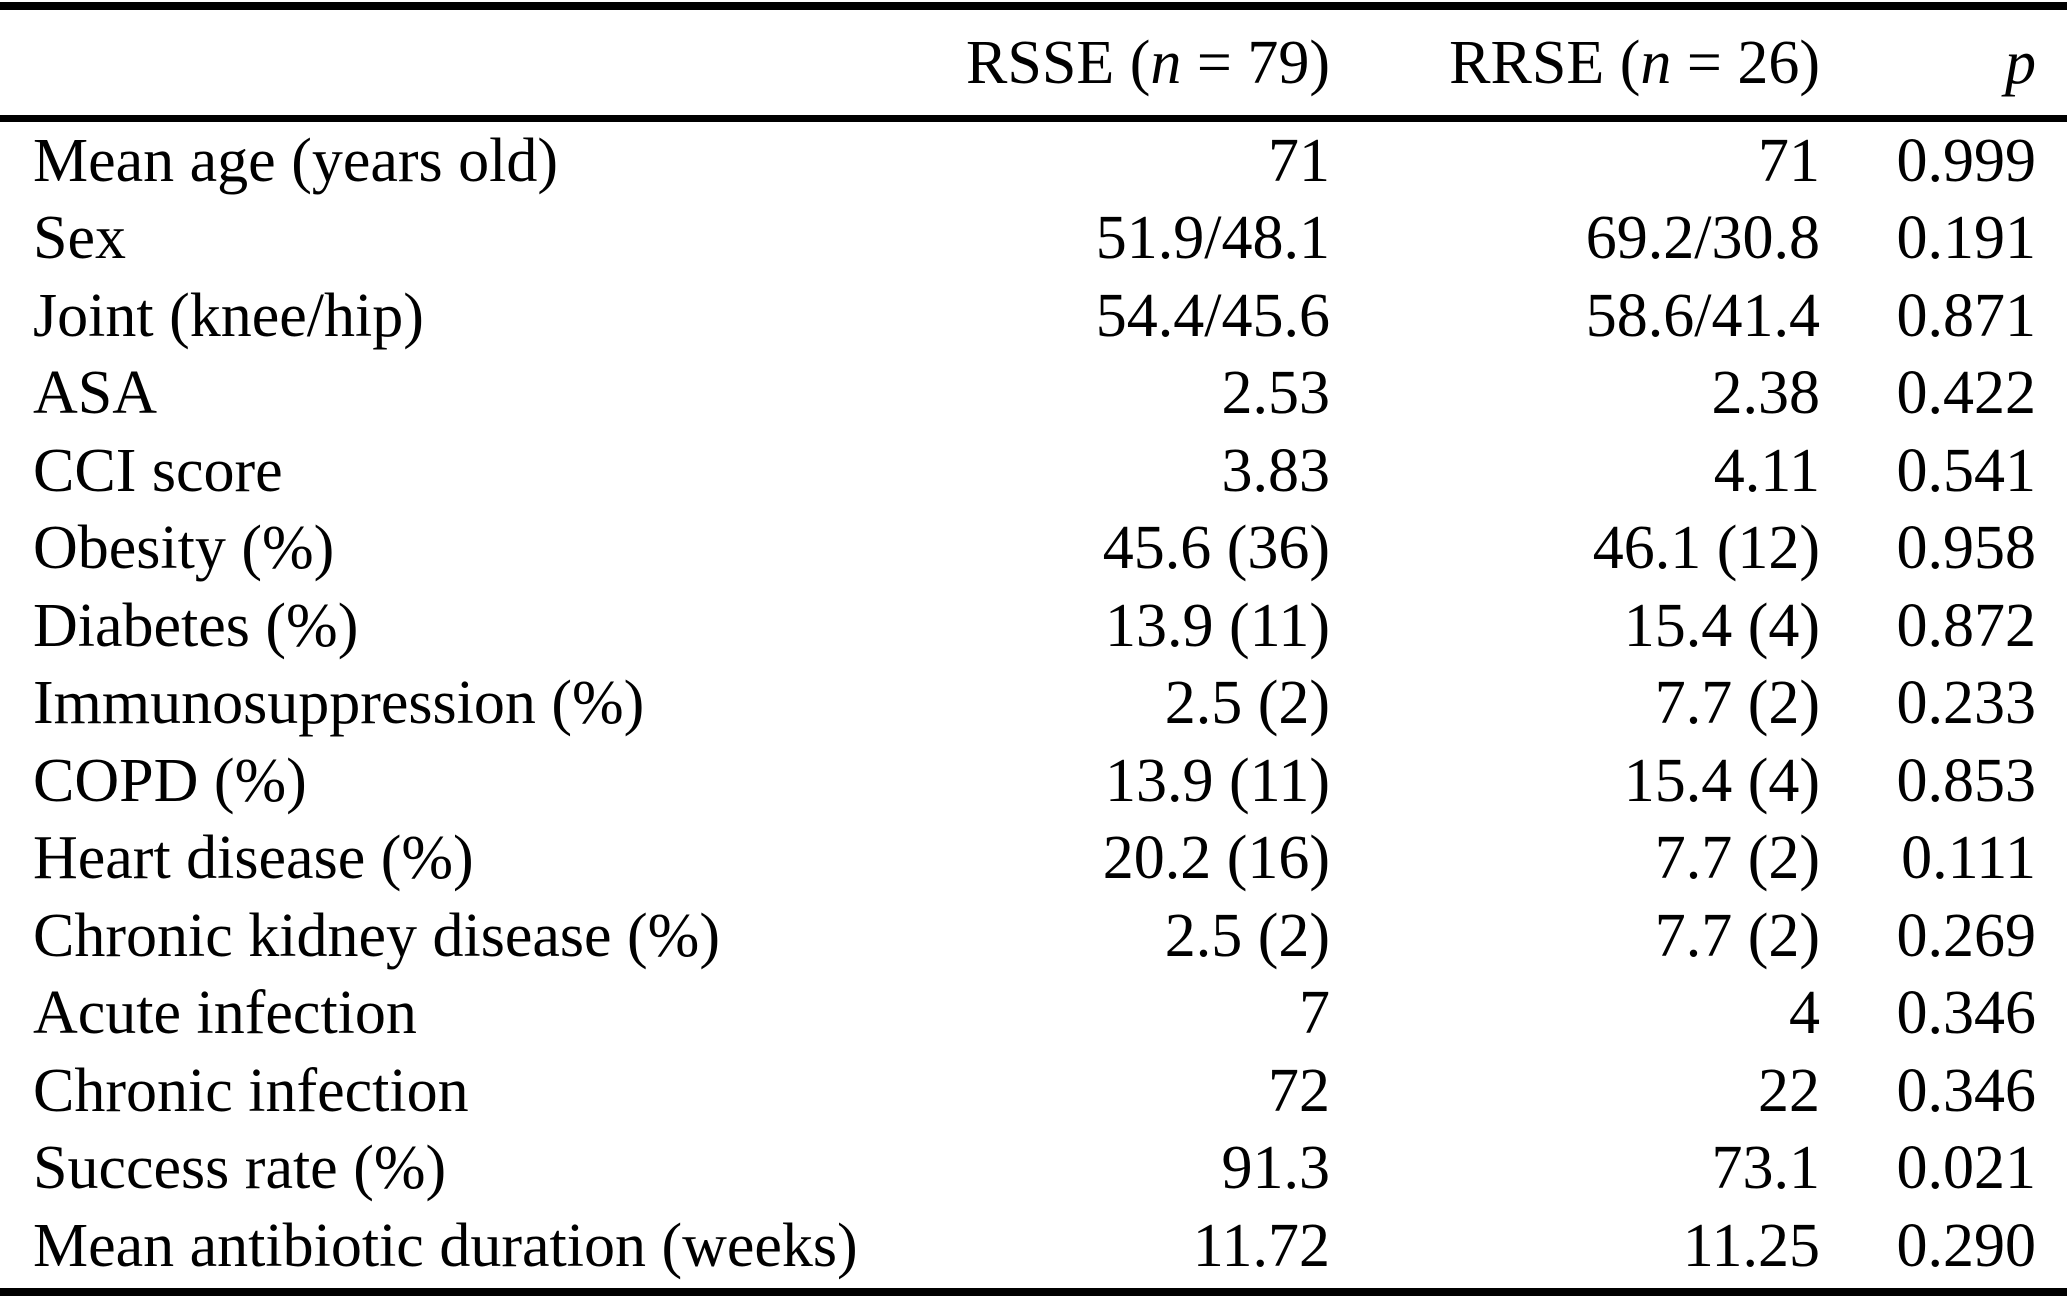 The height and width of the screenshot is (1307, 2067). What do you see at coordinates (1314, 1013) in the screenshot?
I see `rsse-value-cell: 7` at bounding box center [1314, 1013].